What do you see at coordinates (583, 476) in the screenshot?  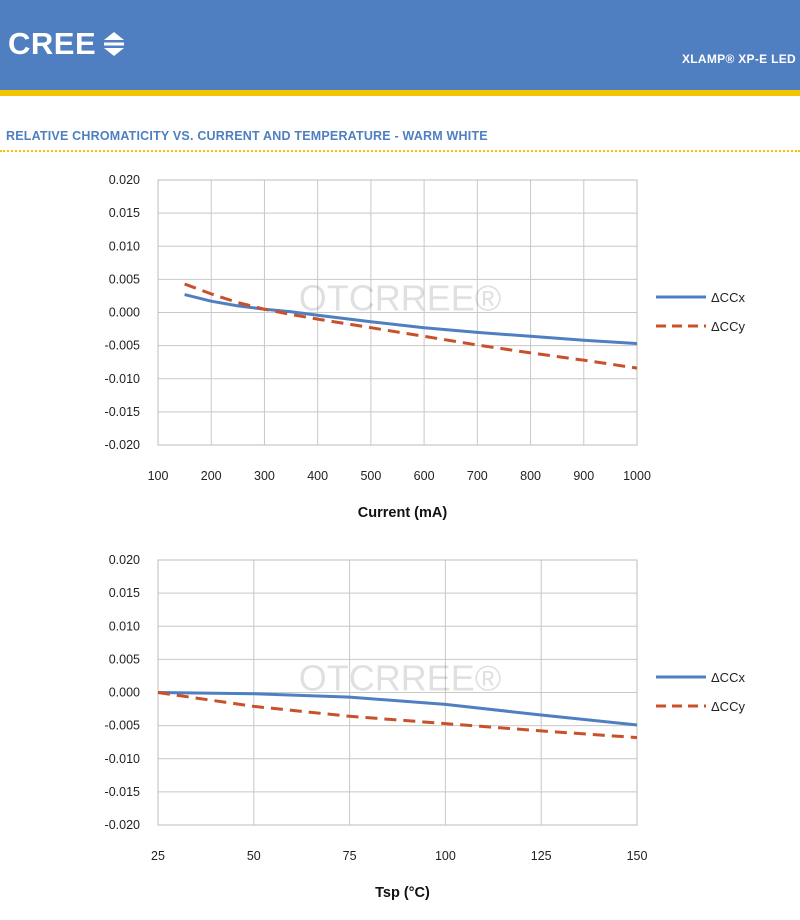 I see `x-tick-label: 900` at bounding box center [583, 476].